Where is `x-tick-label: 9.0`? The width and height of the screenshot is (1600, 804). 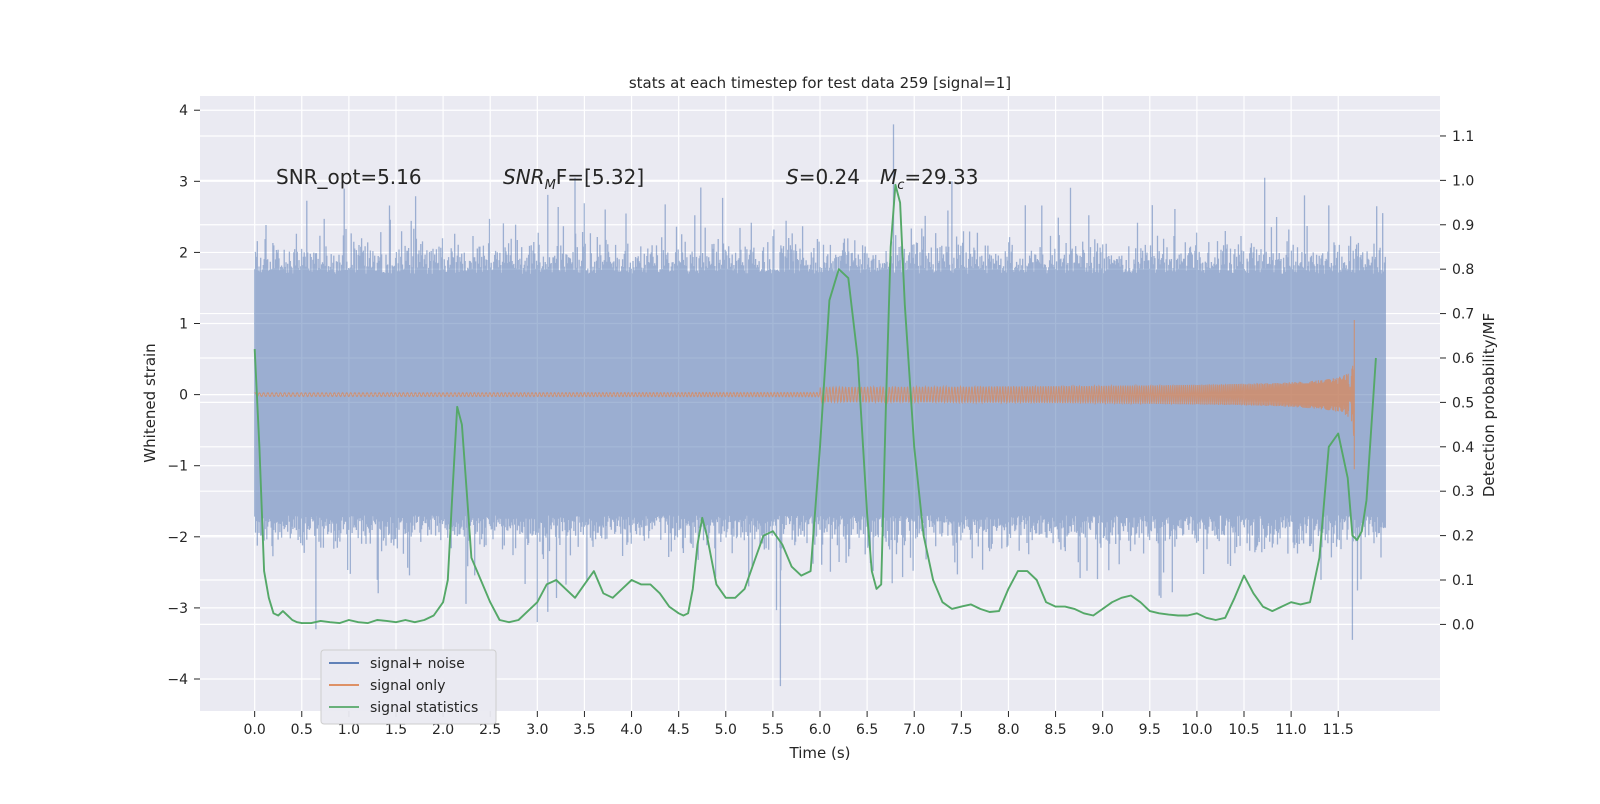 x-tick-label: 9.0 is located at coordinates (1103, 730).